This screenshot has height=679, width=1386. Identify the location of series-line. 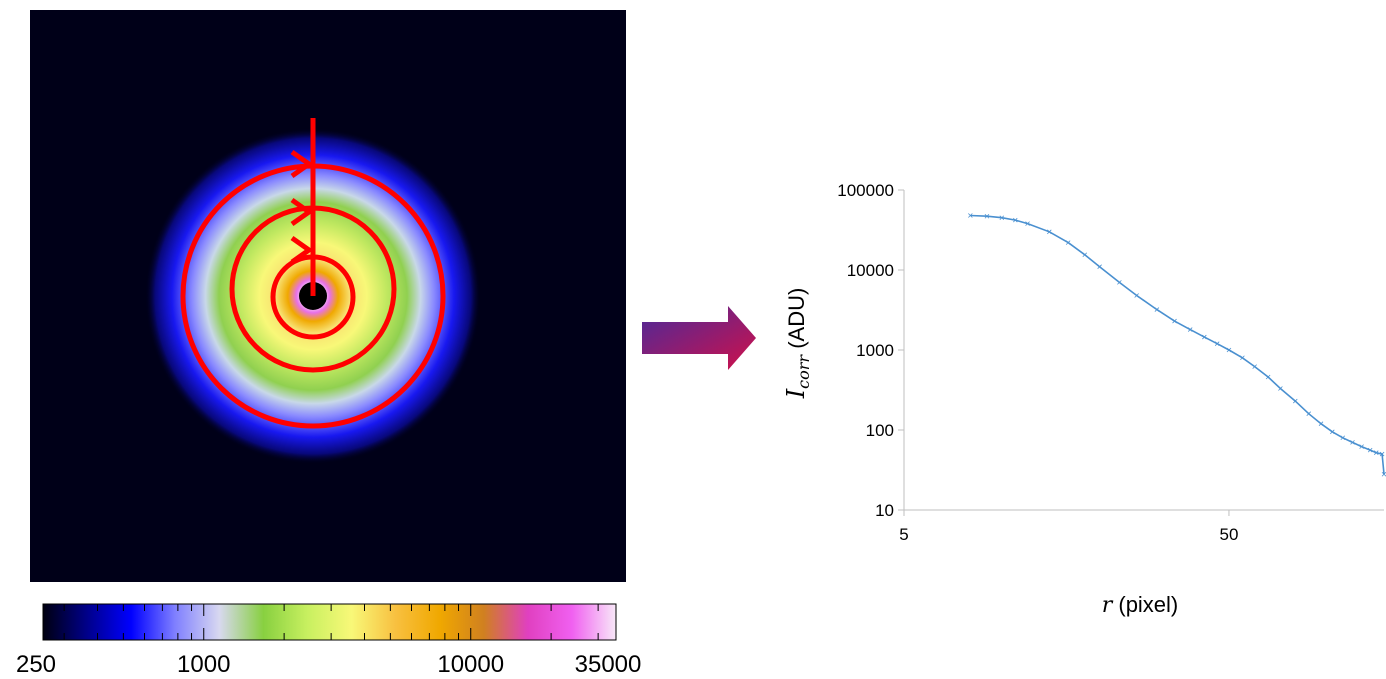
(1177, 345).